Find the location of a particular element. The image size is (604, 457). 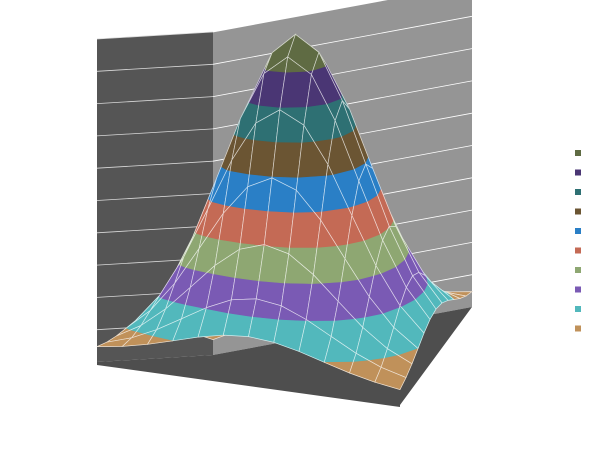

surface-mesh-cell is located at coordinates (390, 378).